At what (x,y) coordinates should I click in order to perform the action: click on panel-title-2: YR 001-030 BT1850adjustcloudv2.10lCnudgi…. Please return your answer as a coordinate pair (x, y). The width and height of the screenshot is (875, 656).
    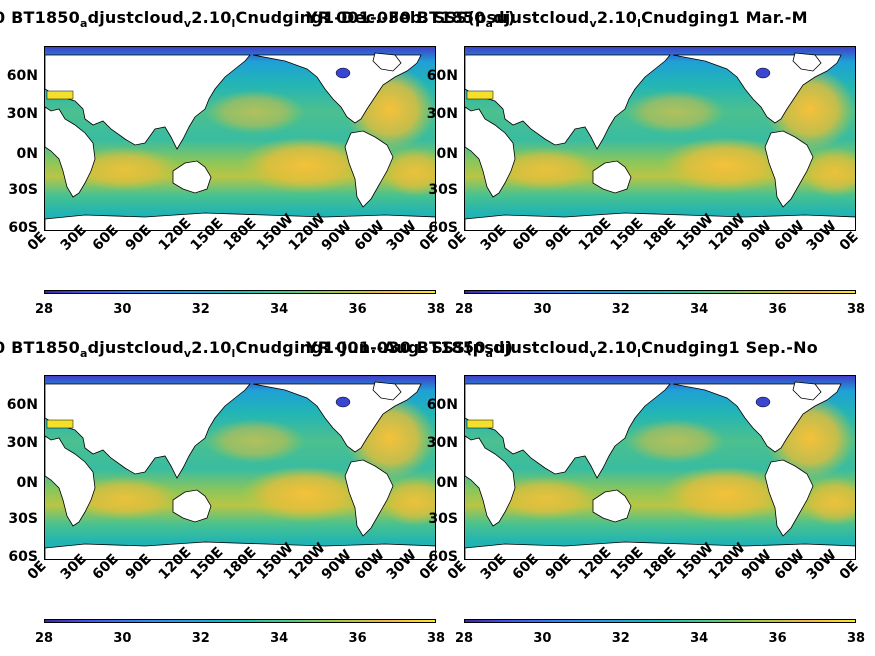
    Looking at the image, I should click on (557, 19).